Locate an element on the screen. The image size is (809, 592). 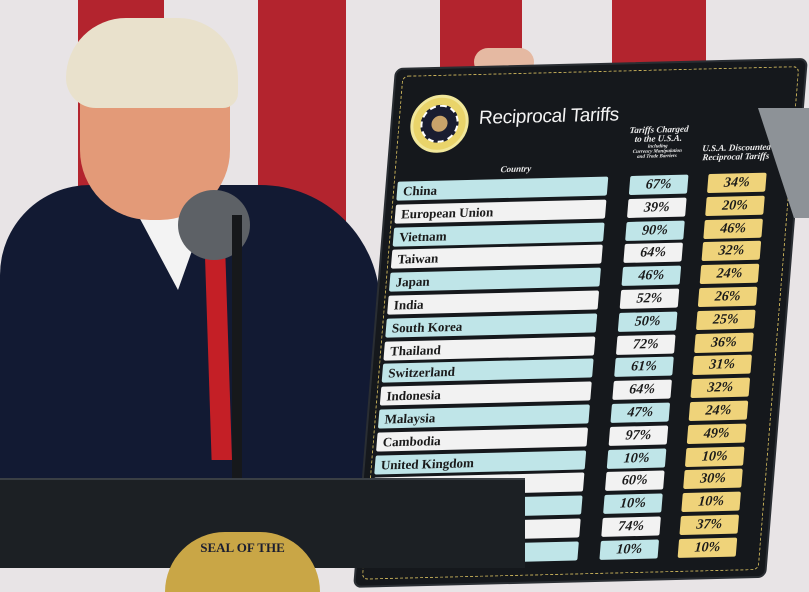
charged-tariff-cell: 74% is located at coordinates (631, 526).